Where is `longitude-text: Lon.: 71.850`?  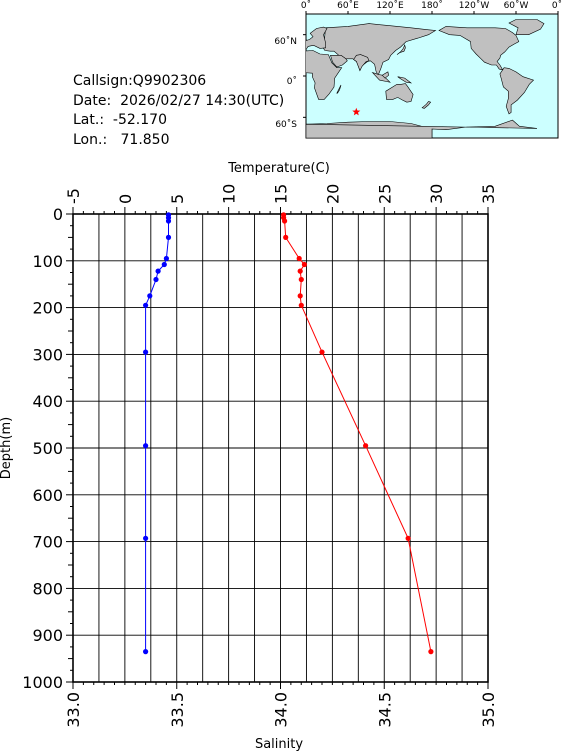 longitude-text: Lon.: 71.850 is located at coordinates (121, 139).